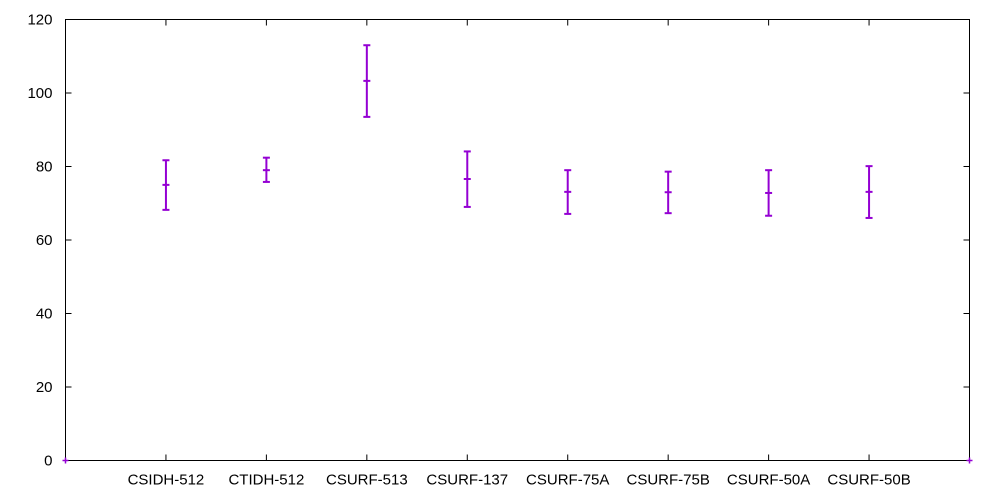 The height and width of the screenshot is (500, 1000). I want to click on y-tick-label: 100, so click(39, 93).